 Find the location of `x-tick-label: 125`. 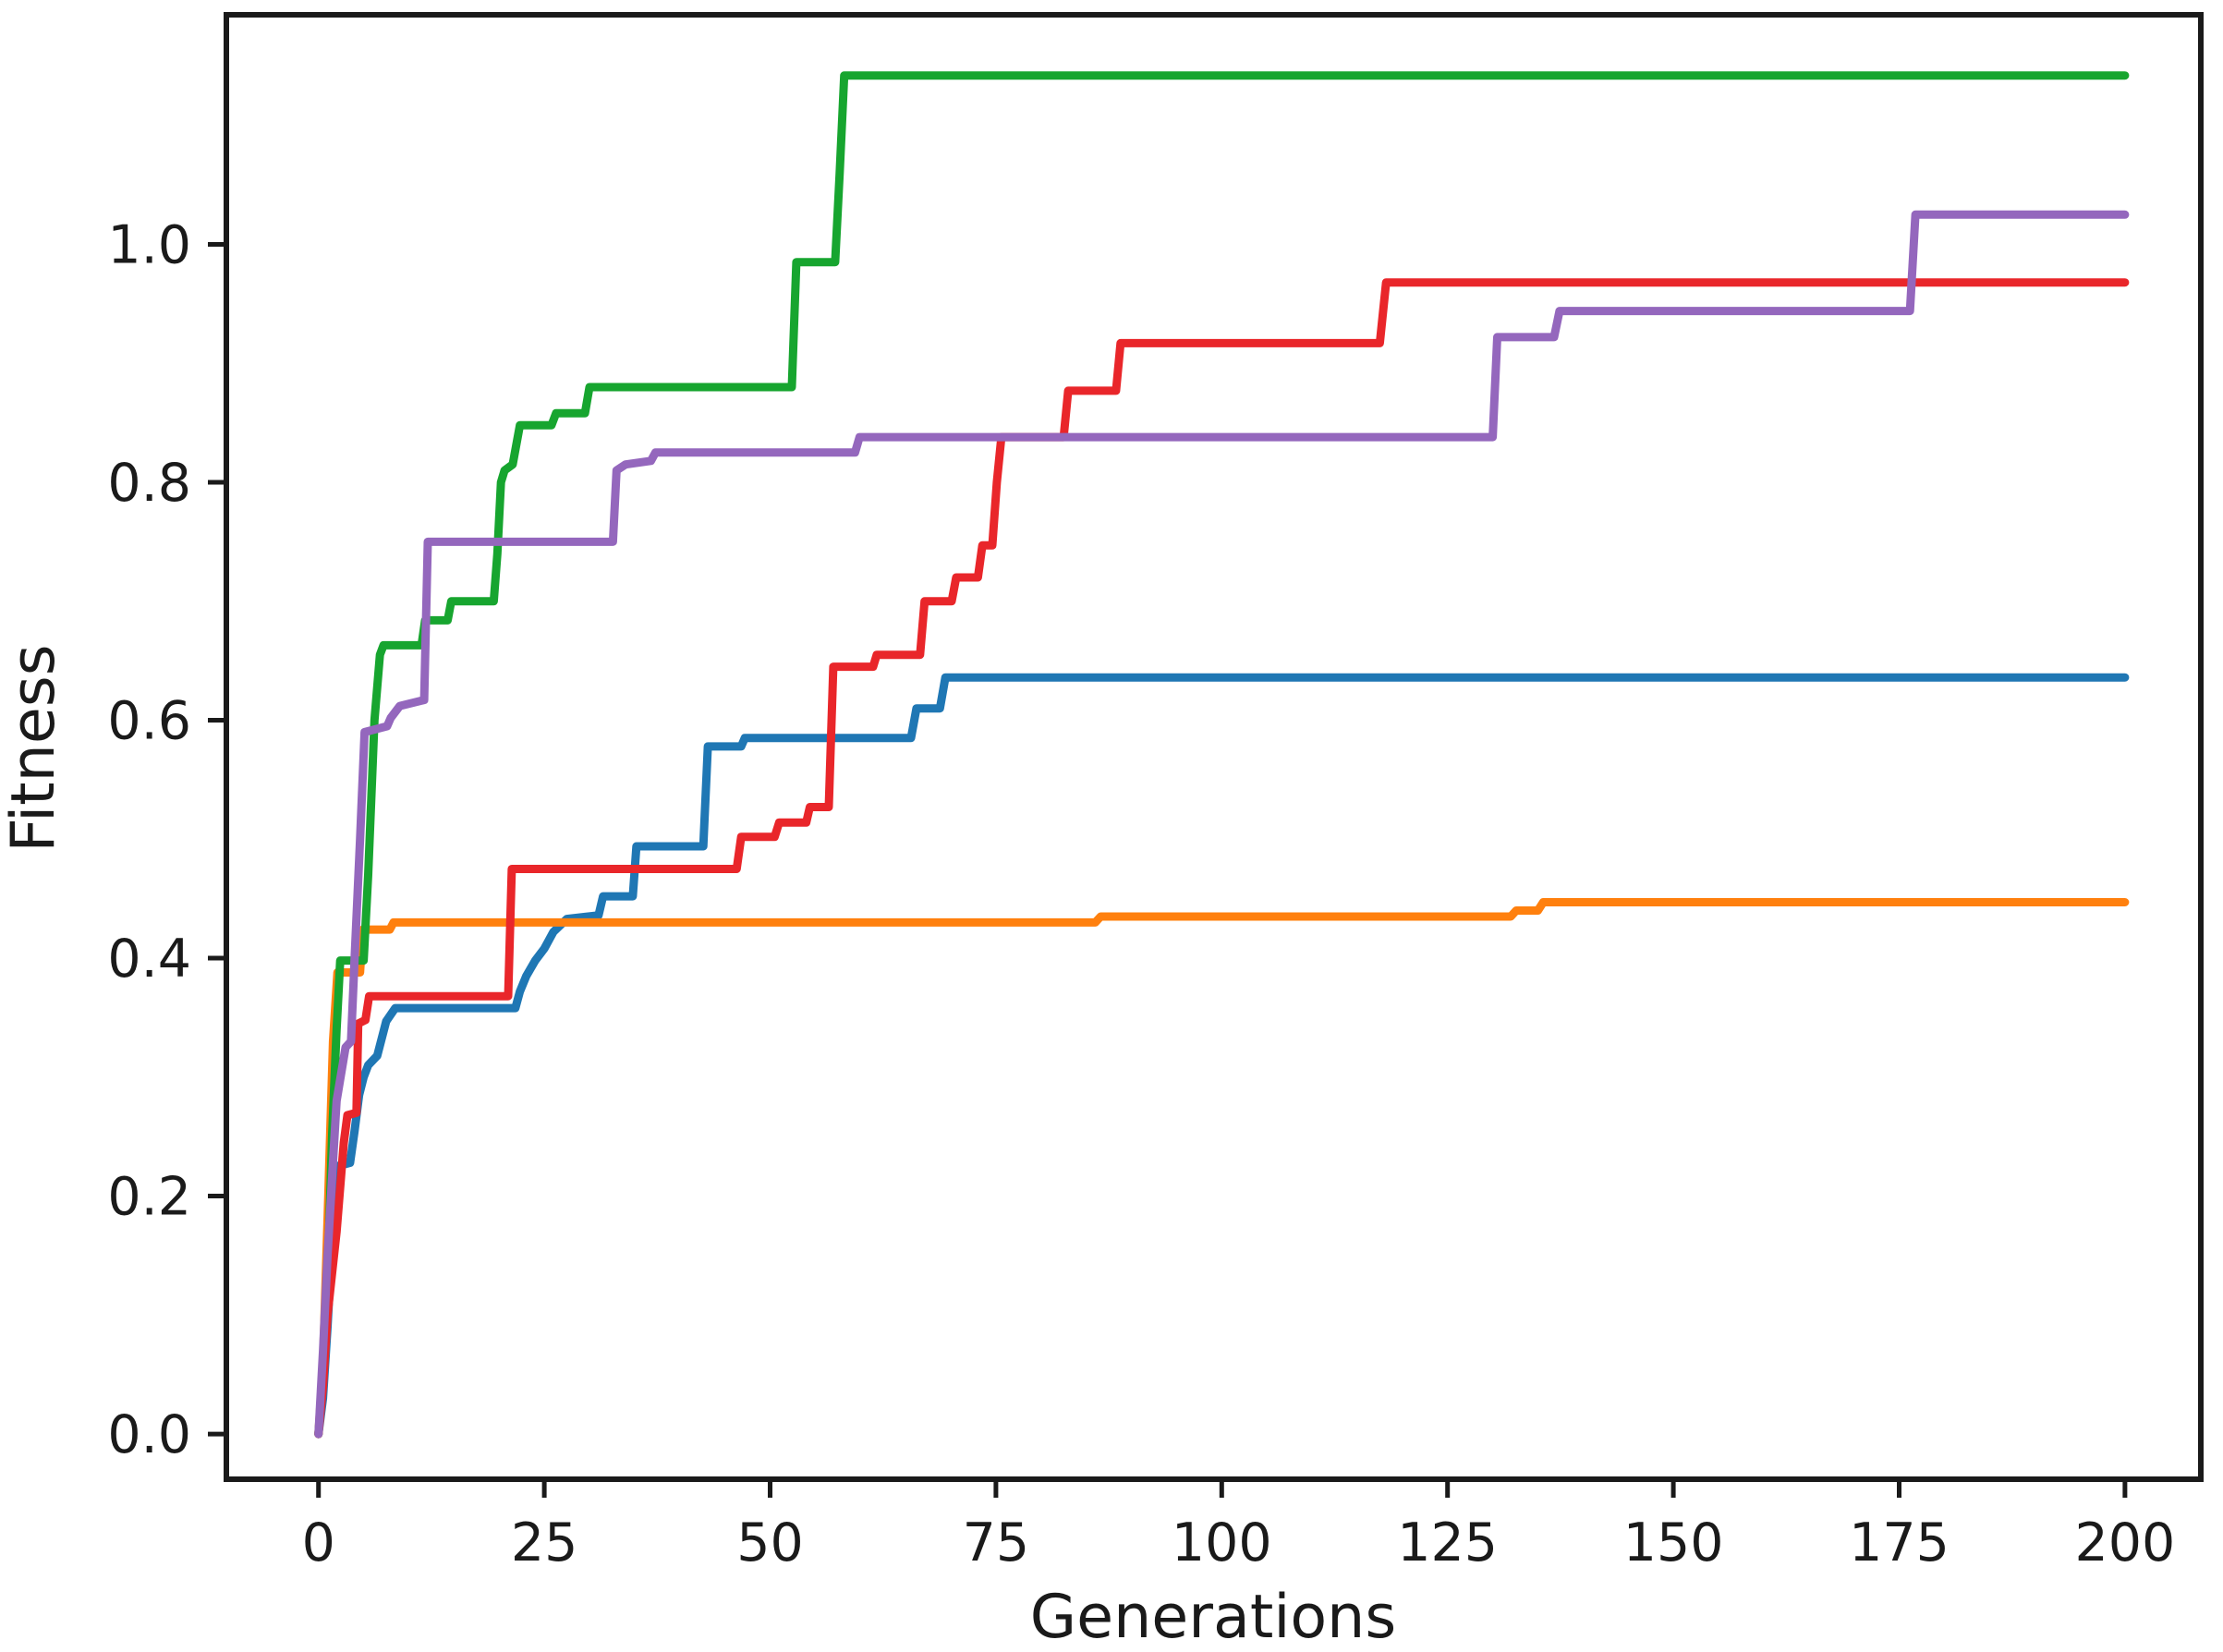

x-tick-label: 125 is located at coordinates (1447, 1542).